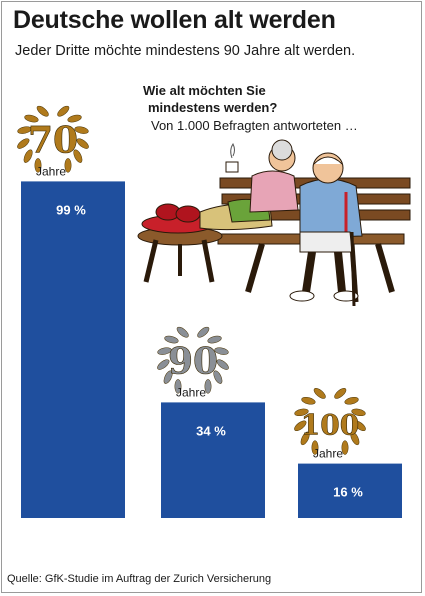  I want to click on badge-number-70: 70, so click(53, 140).